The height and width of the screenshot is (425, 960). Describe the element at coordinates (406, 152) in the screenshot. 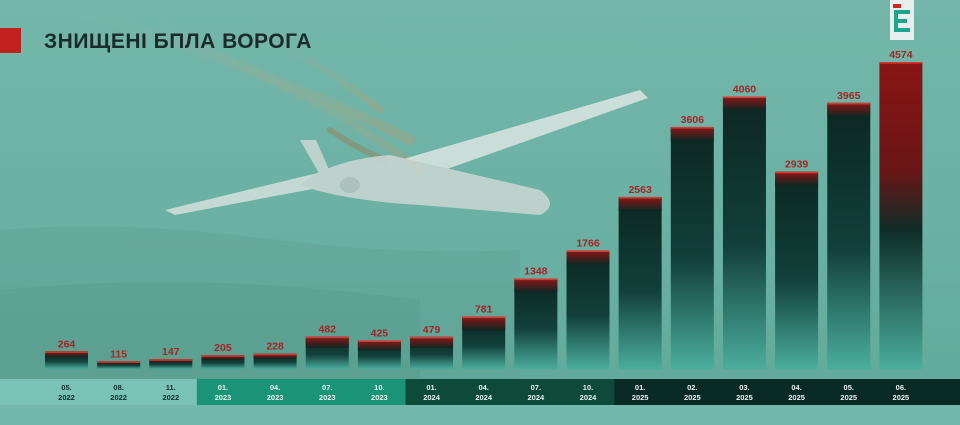

I see `drone-illustration` at that location.